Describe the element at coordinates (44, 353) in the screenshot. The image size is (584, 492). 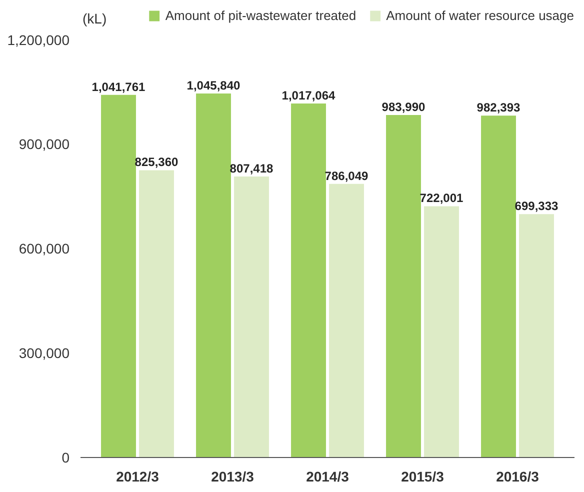
I see `y-tick-label: 300,000` at that location.